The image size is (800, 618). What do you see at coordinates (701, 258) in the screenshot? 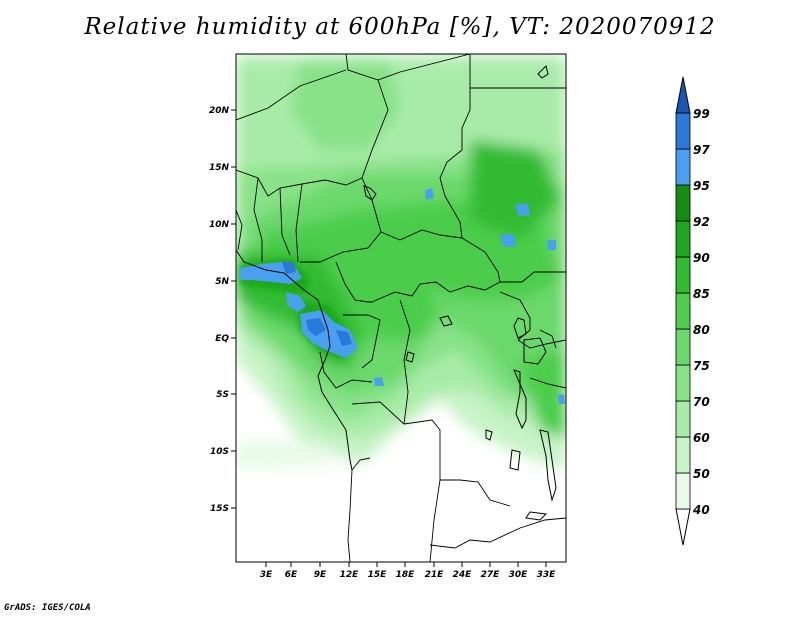
I see `colorbar-label-90: 90` at bounding box center [701, 258].